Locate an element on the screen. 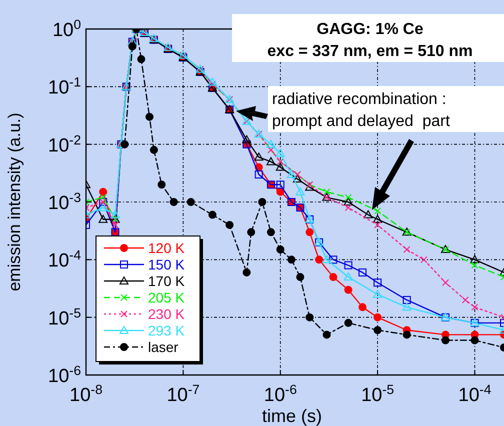 This screenshot has height=426, width=504. legend-label: 170 K is located at coordinates (167, 281).